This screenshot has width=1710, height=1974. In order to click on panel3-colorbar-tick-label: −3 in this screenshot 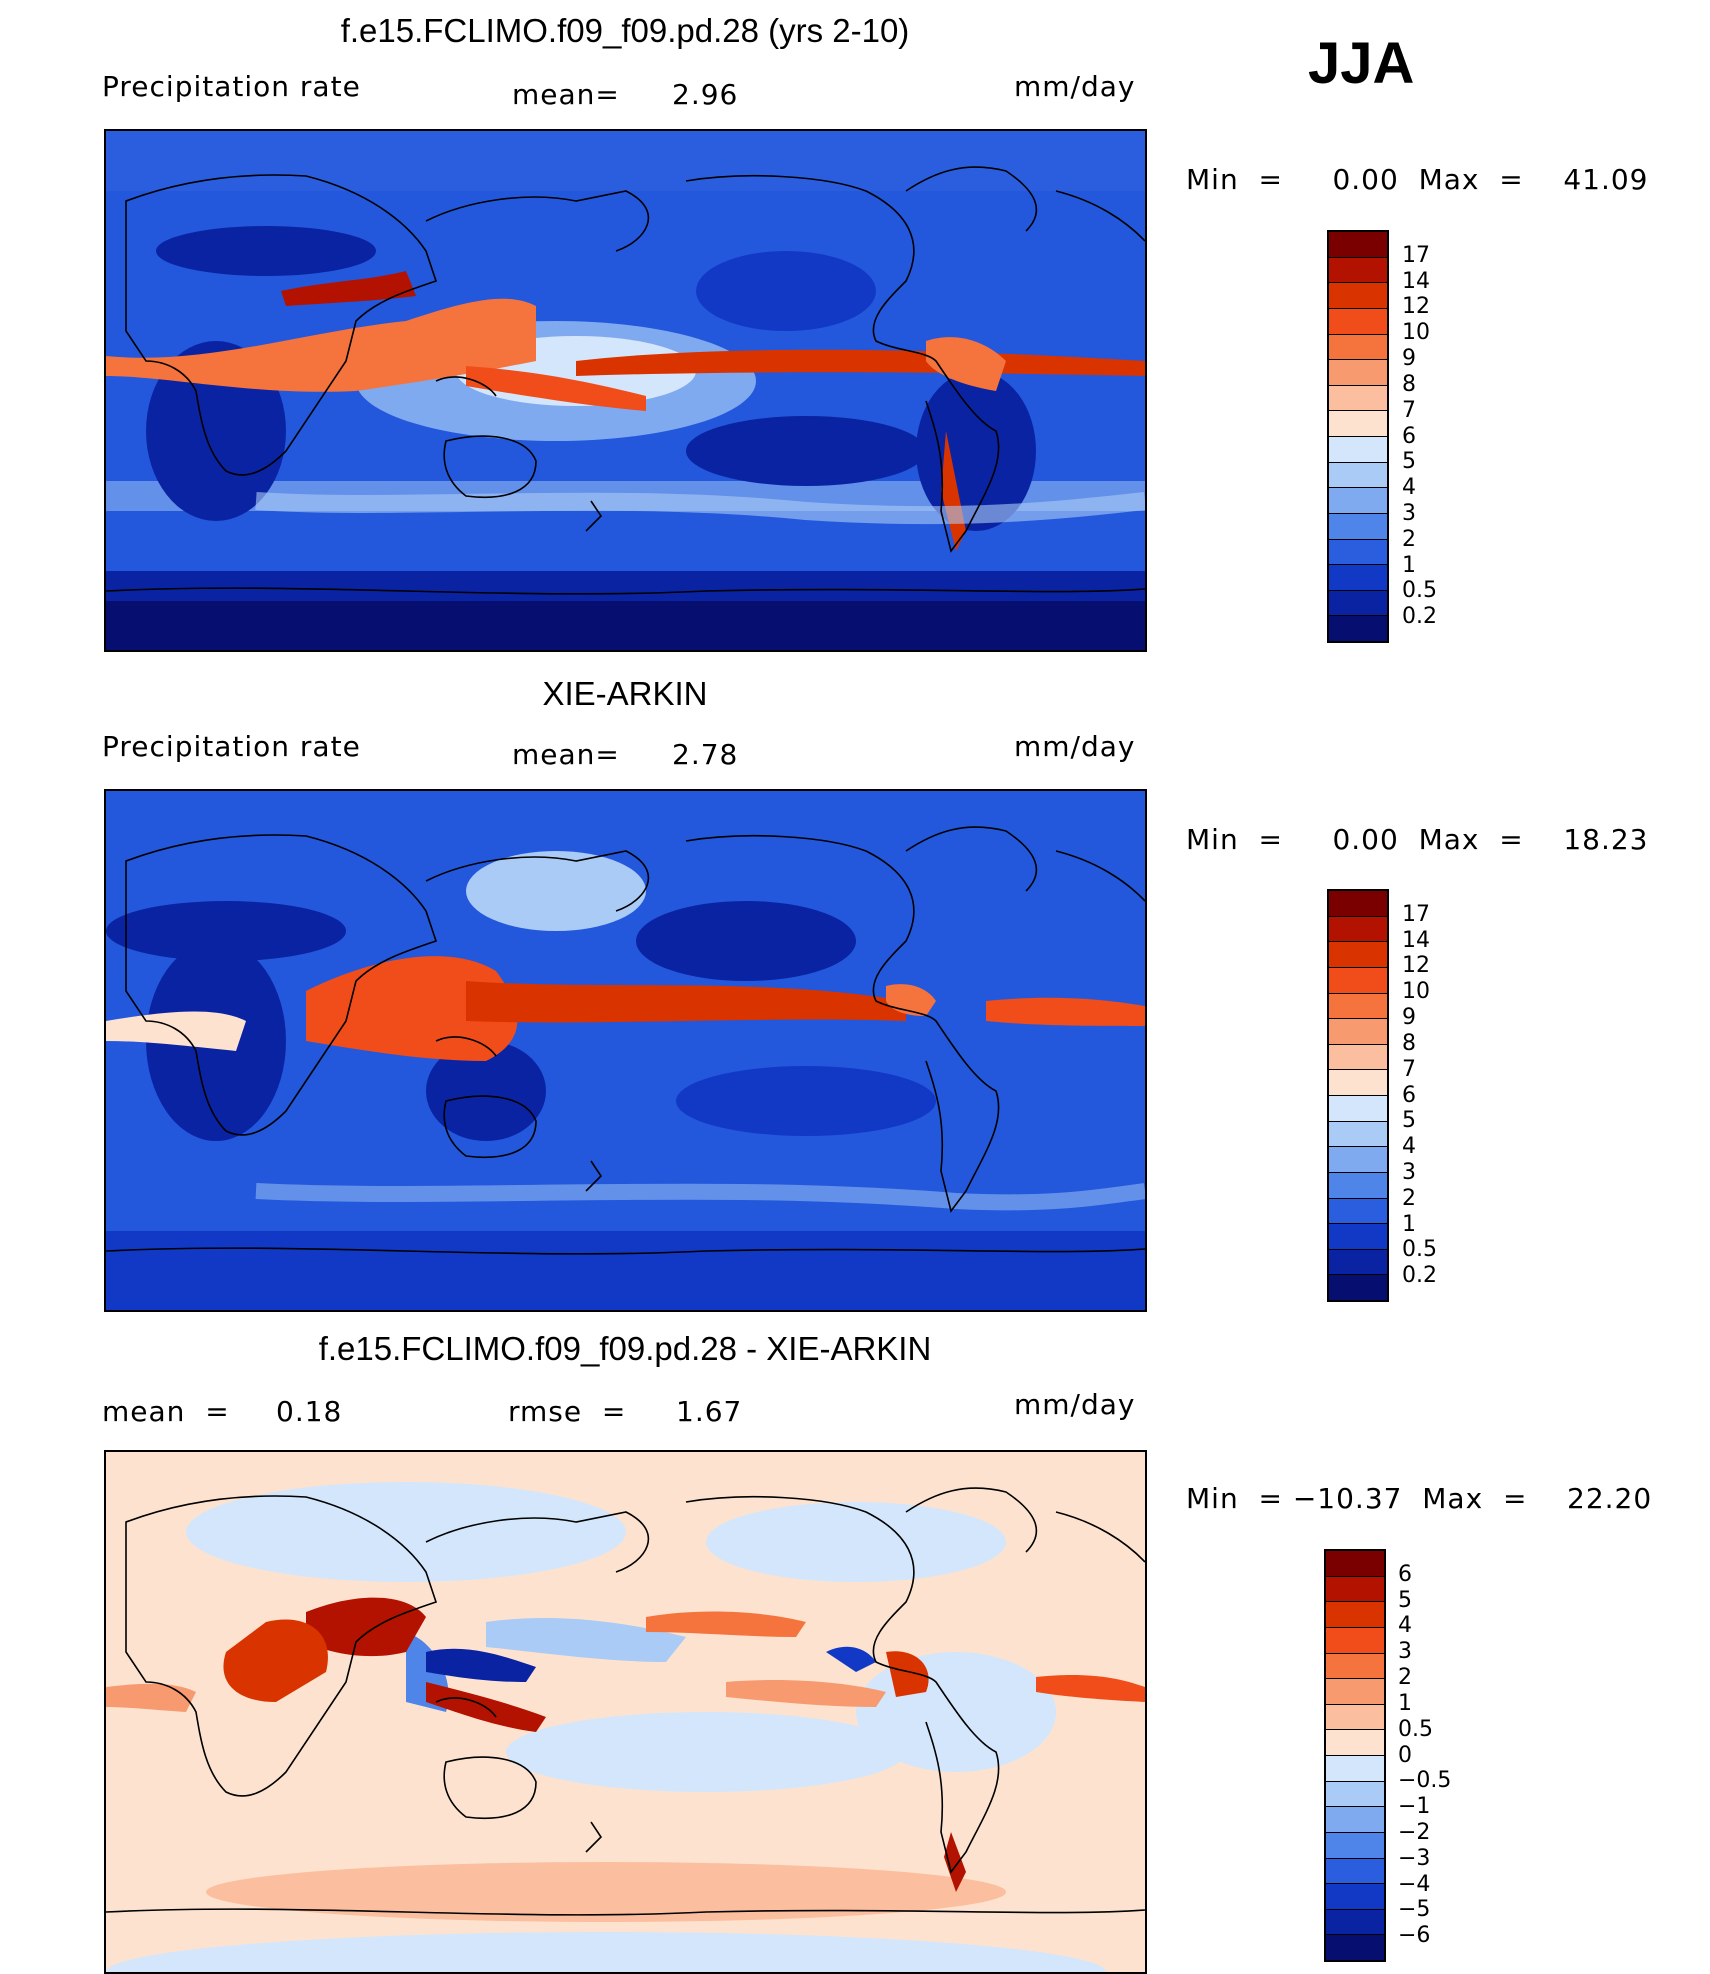, I will do `click(1414, 1858)`.